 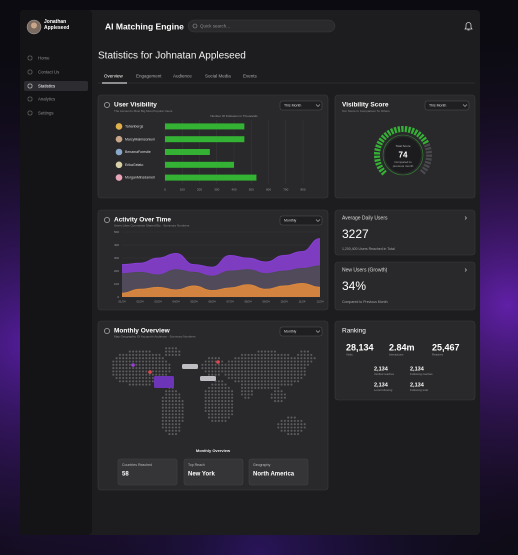 What do you see at coordinates (403, 155) in the screenshot?
I see `gauge-value-label: 74` at bounding box center [403, 155].